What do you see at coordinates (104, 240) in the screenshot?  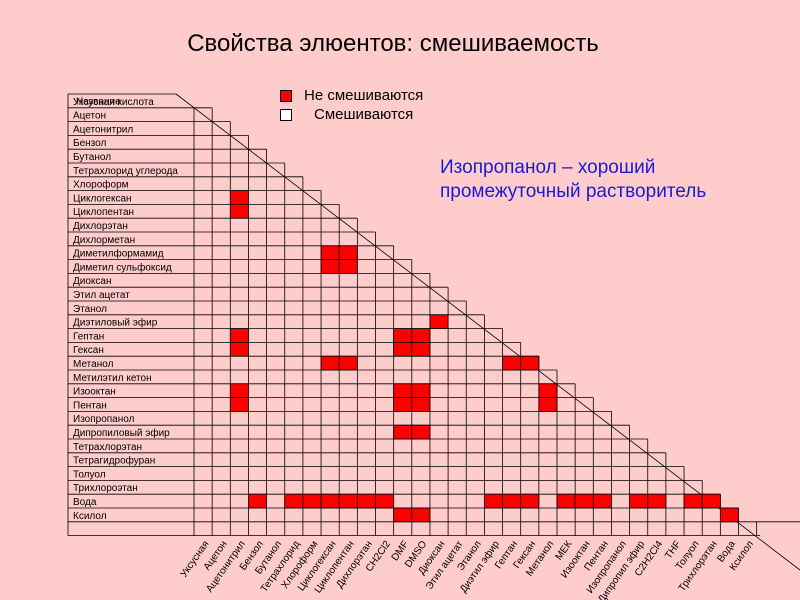 I see `row-label: Дихлорметан` at bounding box center [104, 240].